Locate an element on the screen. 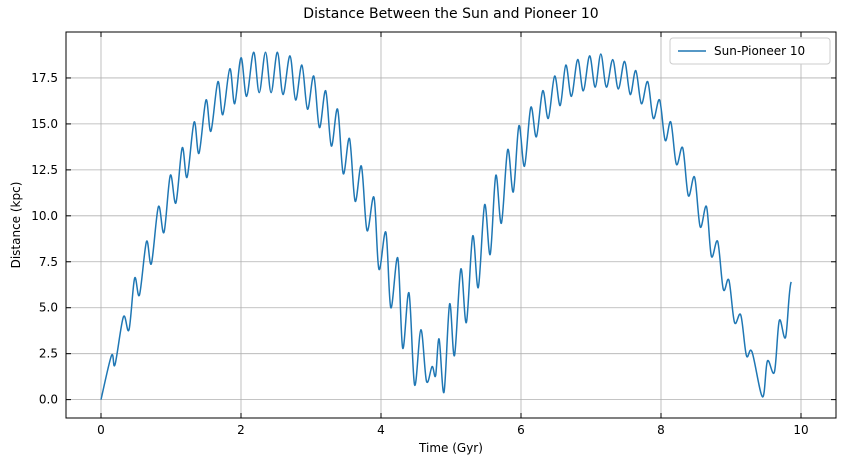  y-tick-label: 2.5 is located at coordinates (48, 354).